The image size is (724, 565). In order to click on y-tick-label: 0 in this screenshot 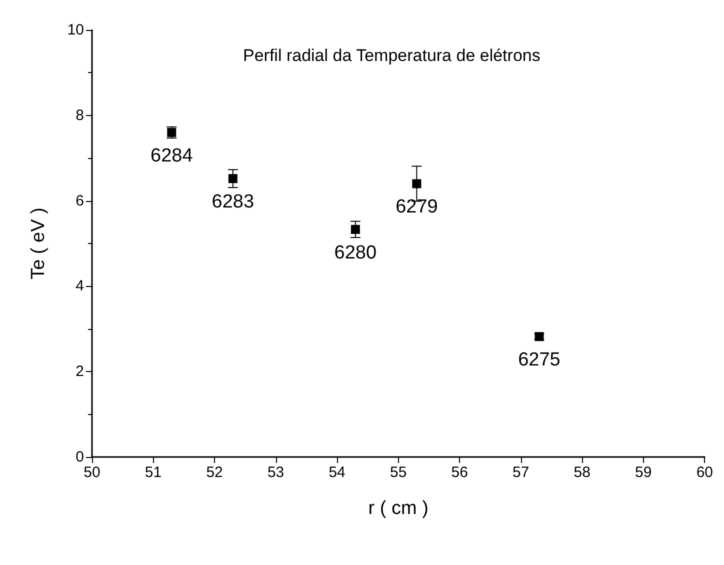, I will do `click(80, 457)`.